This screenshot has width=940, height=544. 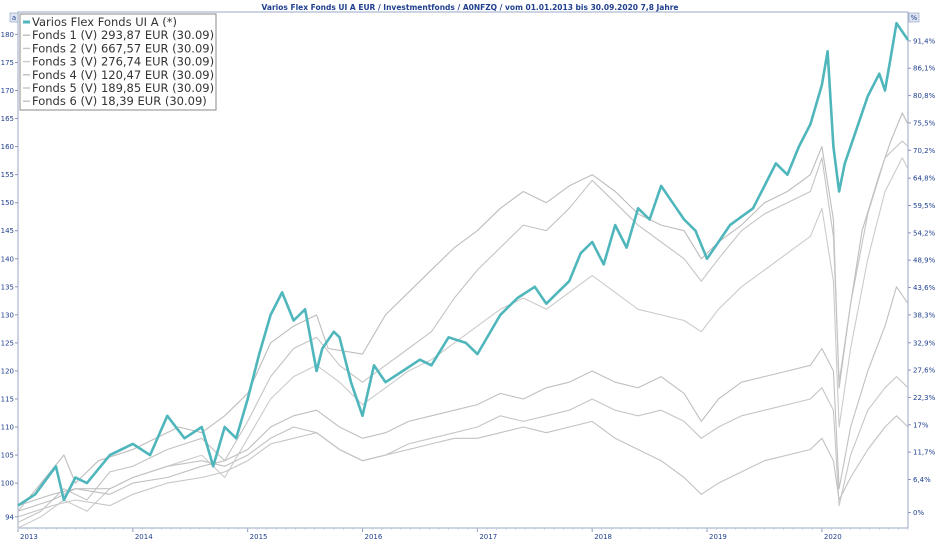 What do you see at coordinates (123, 88) in the screenshot?
I see `legend-item-label: Fonds 5 (V) 189,85 EUR (30.09)` at bounding box center [123, 88].